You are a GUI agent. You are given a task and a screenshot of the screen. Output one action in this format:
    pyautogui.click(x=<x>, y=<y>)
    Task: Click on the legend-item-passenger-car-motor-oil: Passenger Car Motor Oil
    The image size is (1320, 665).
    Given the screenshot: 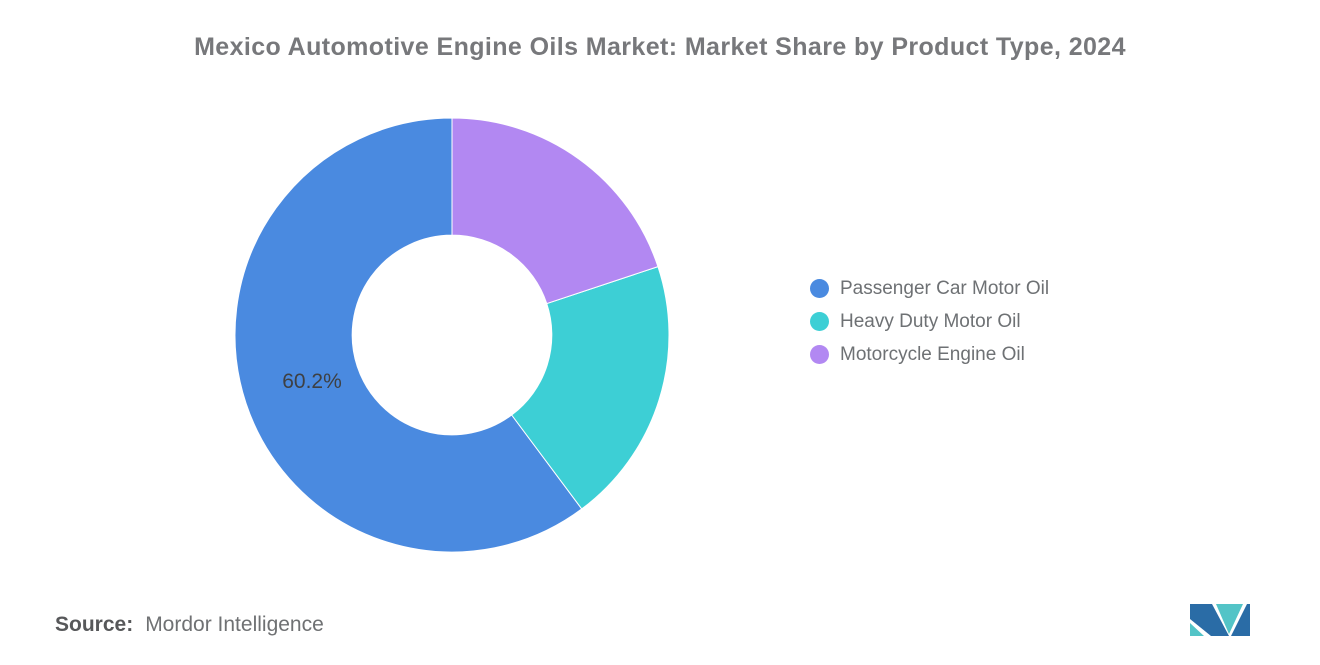 What is the action you would take?
    pyautogui.click(x=929, y=288)
    